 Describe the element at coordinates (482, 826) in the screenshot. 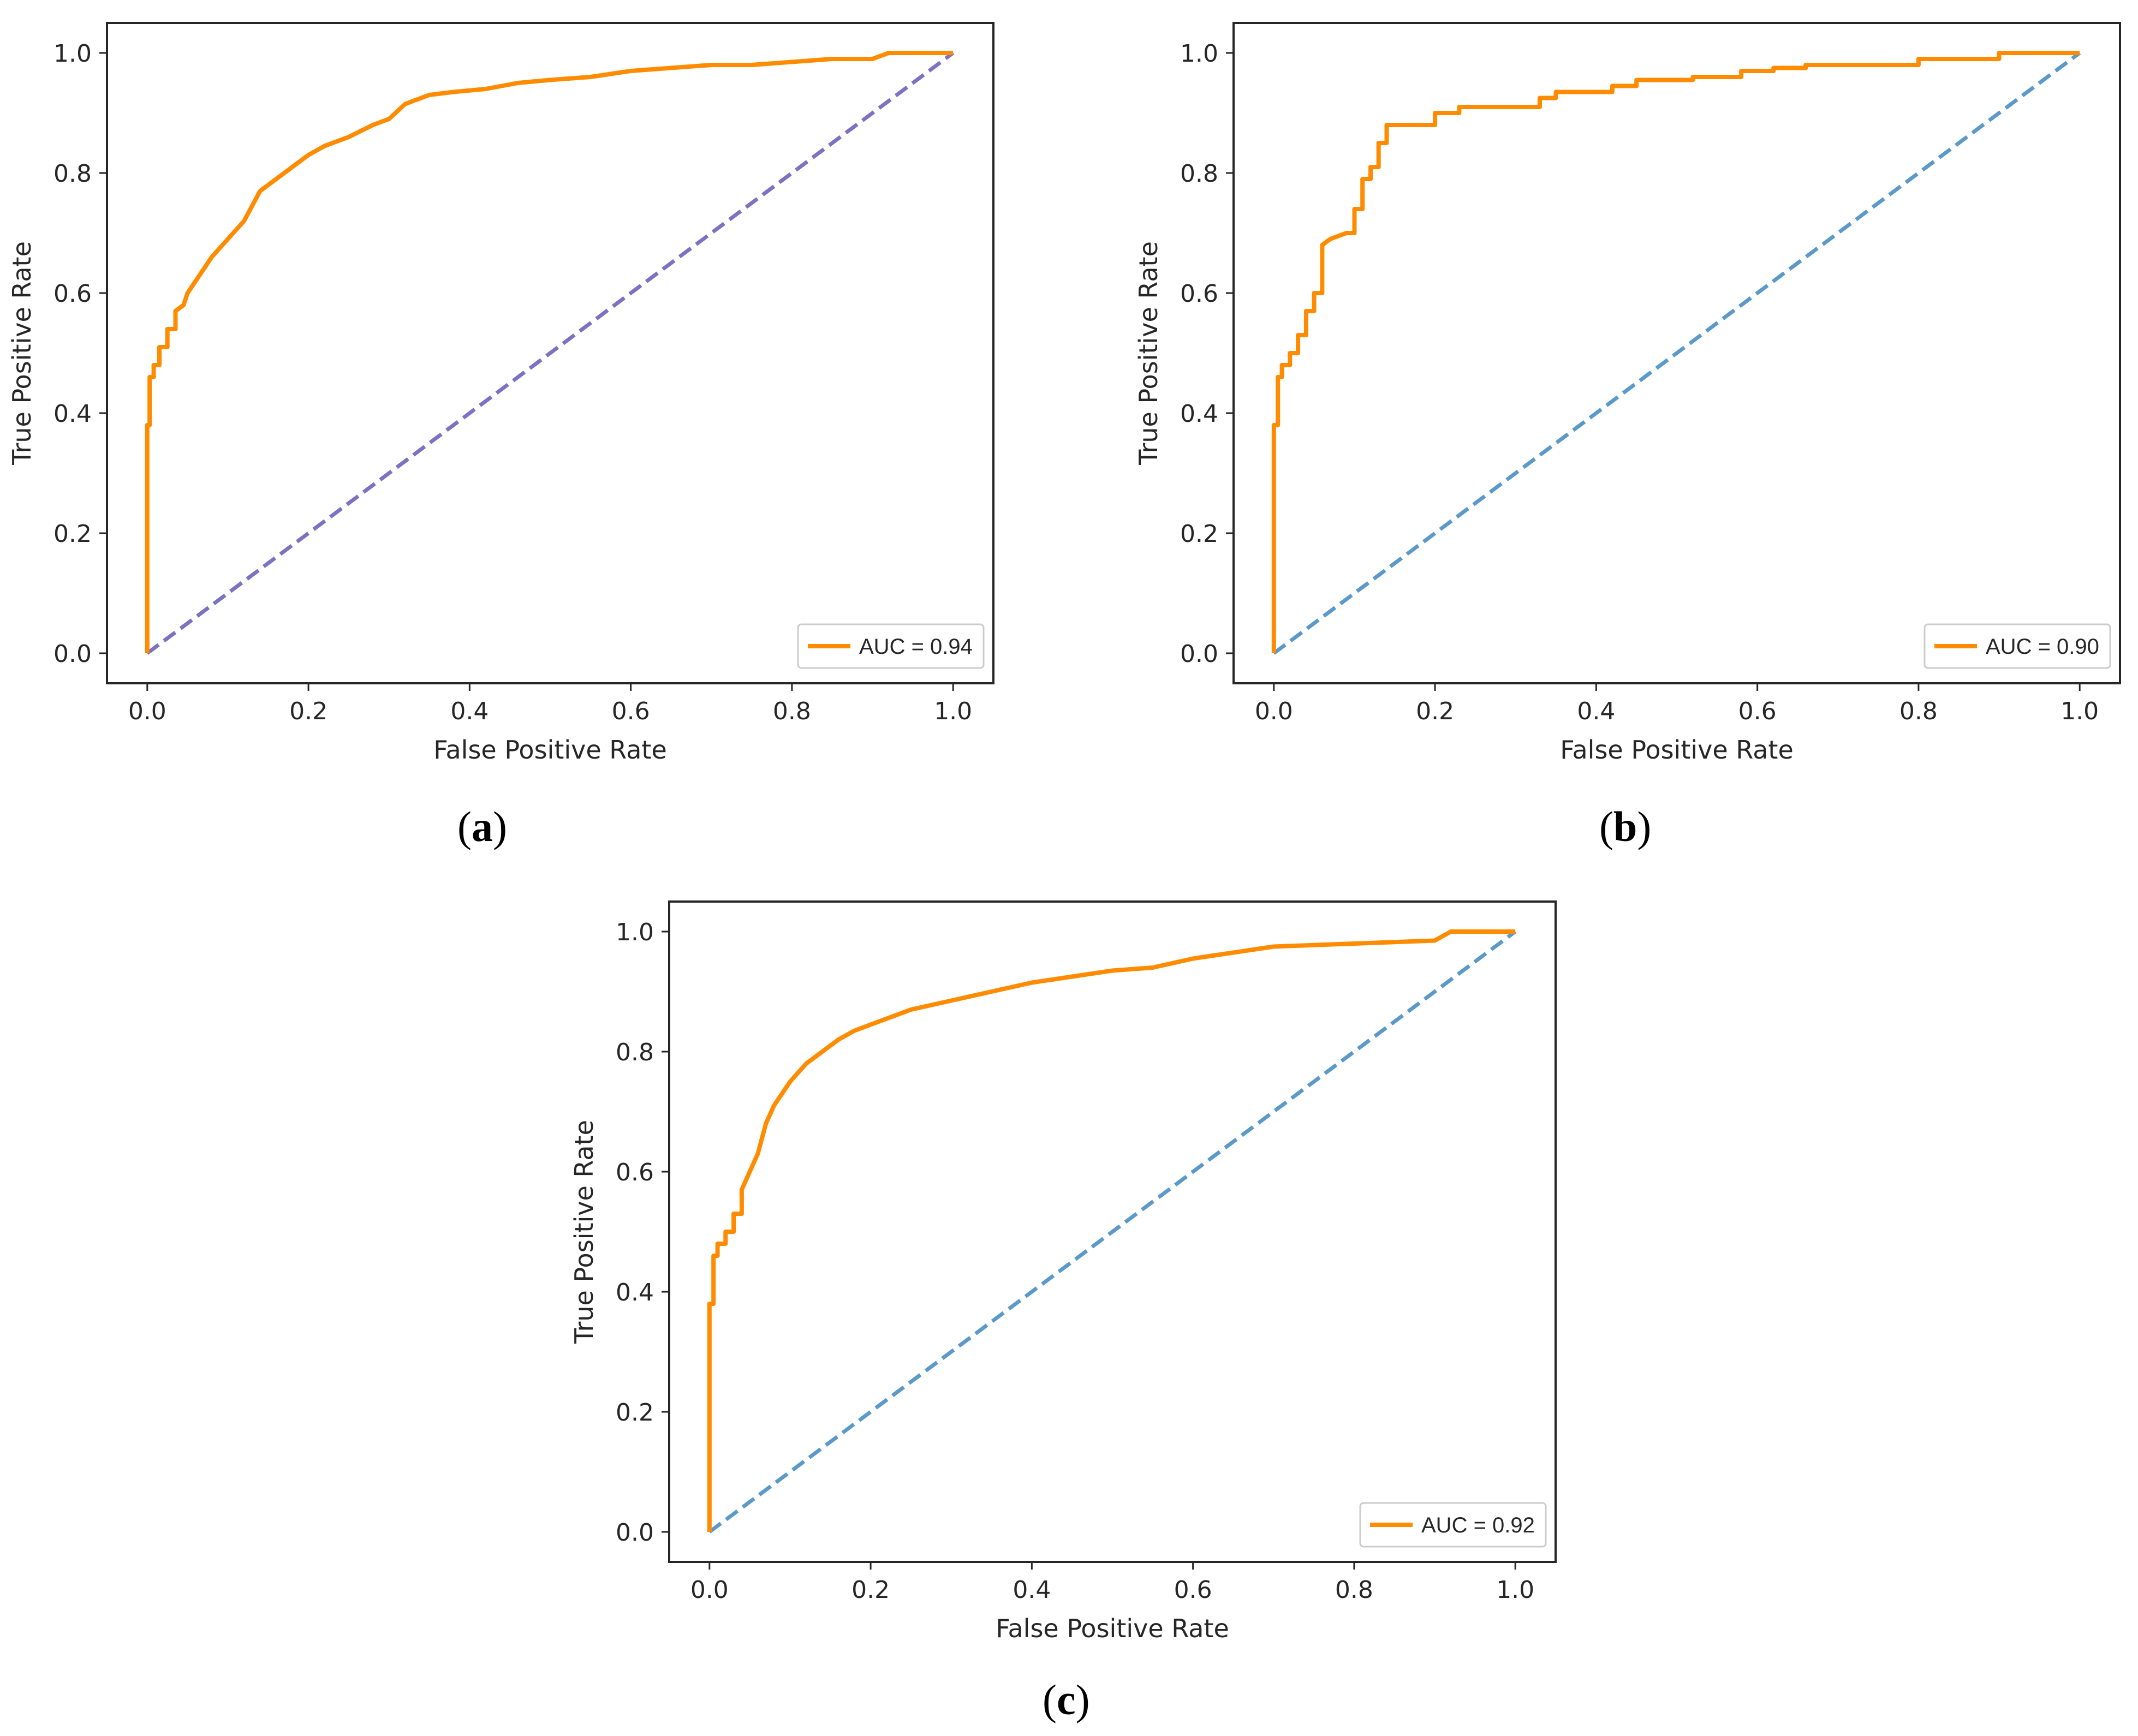

I see `caption-a: (a)` at that location.